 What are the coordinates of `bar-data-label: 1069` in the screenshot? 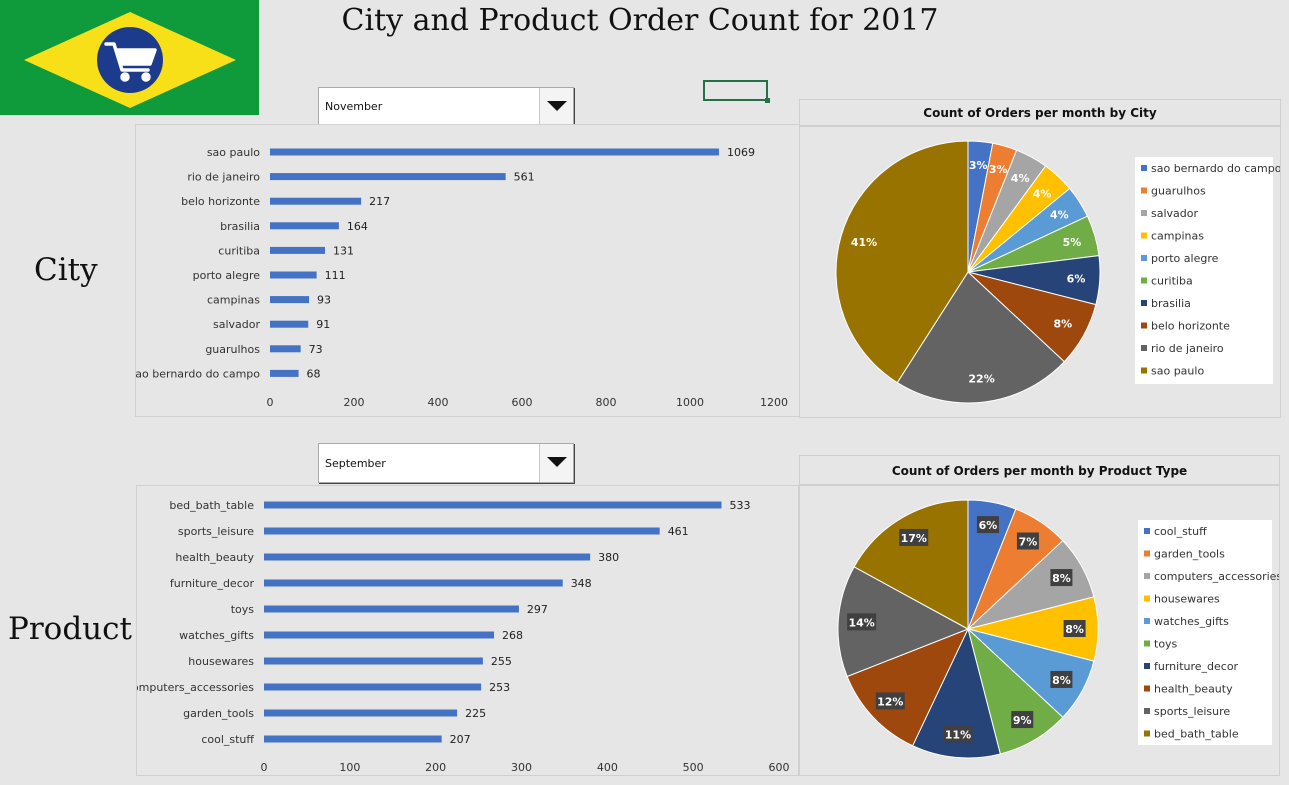 It's located at (741, 152).